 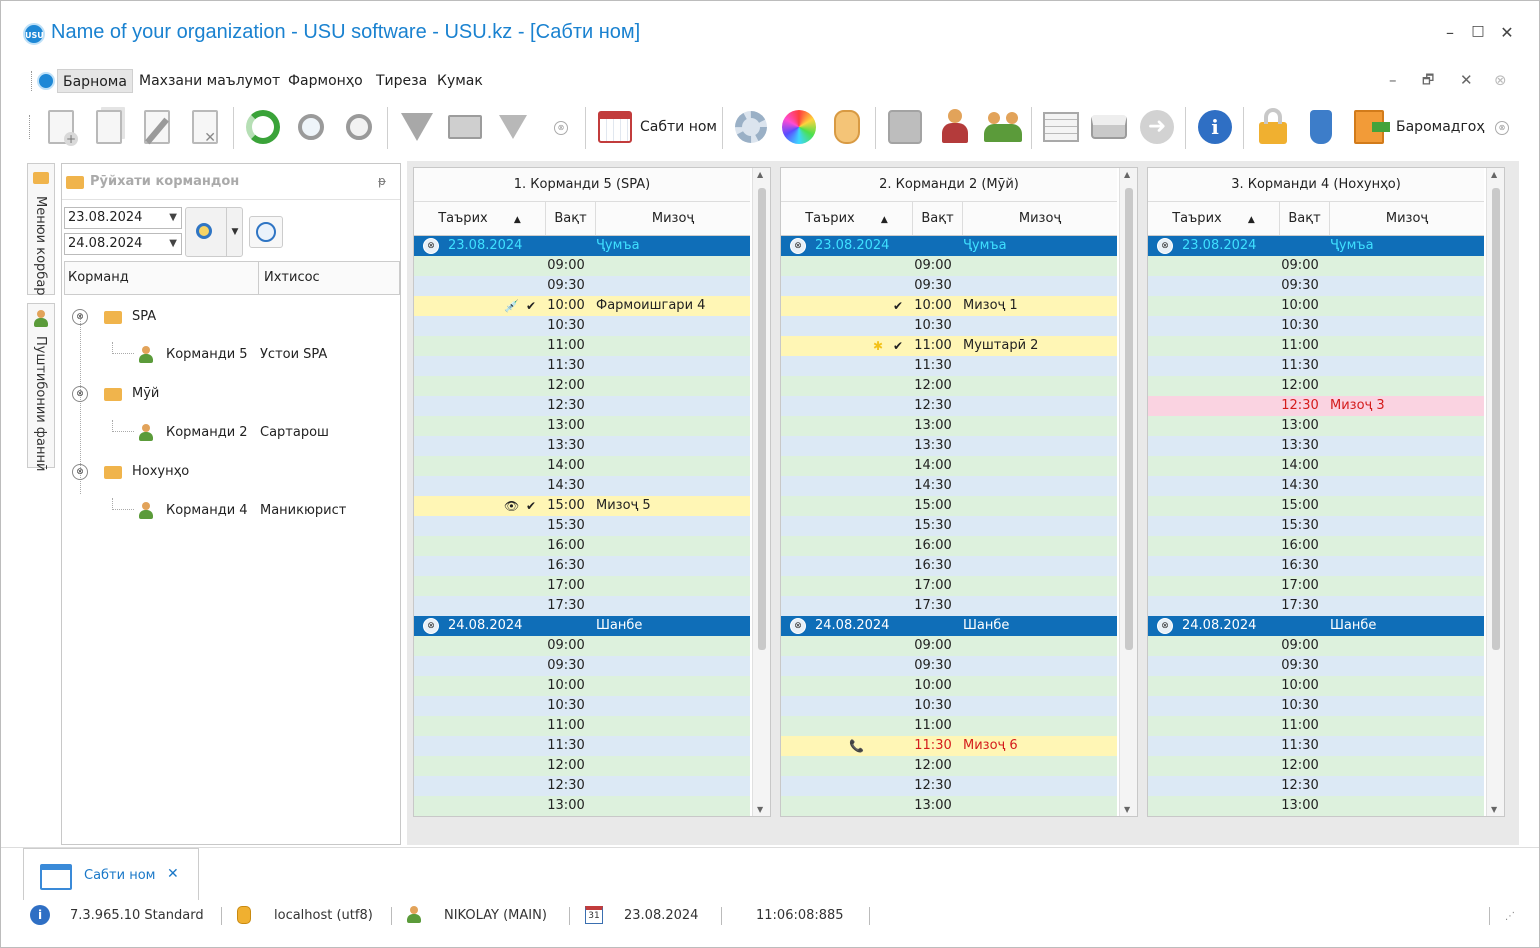 What do you see at coordinates (949, 746) in the screenshot?
I see `appointment-row: 📞 Мизоҷ 6 11:30` at bounding box center [949, 746].